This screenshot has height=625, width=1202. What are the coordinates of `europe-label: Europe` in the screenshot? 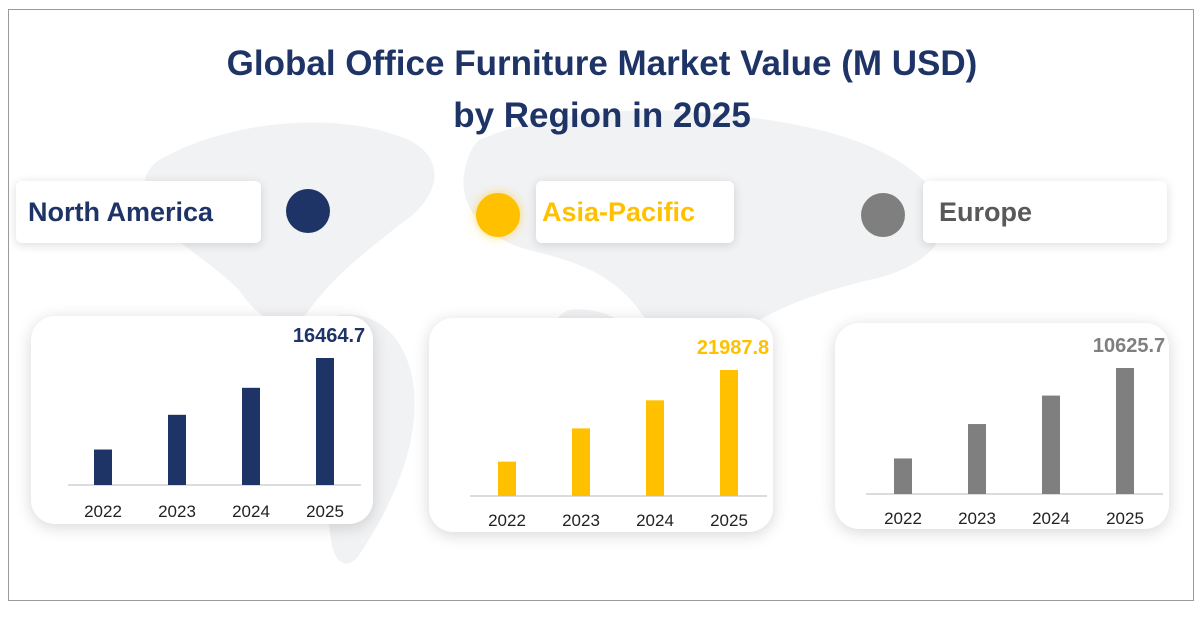 It's located at (986, 211).